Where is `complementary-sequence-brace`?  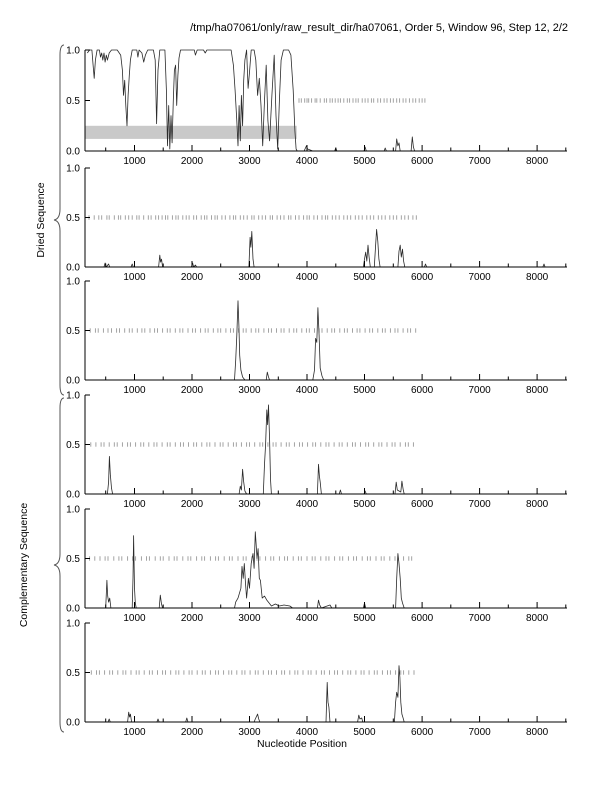
complementary-sequence-brace is located at coordinates (59, 565).